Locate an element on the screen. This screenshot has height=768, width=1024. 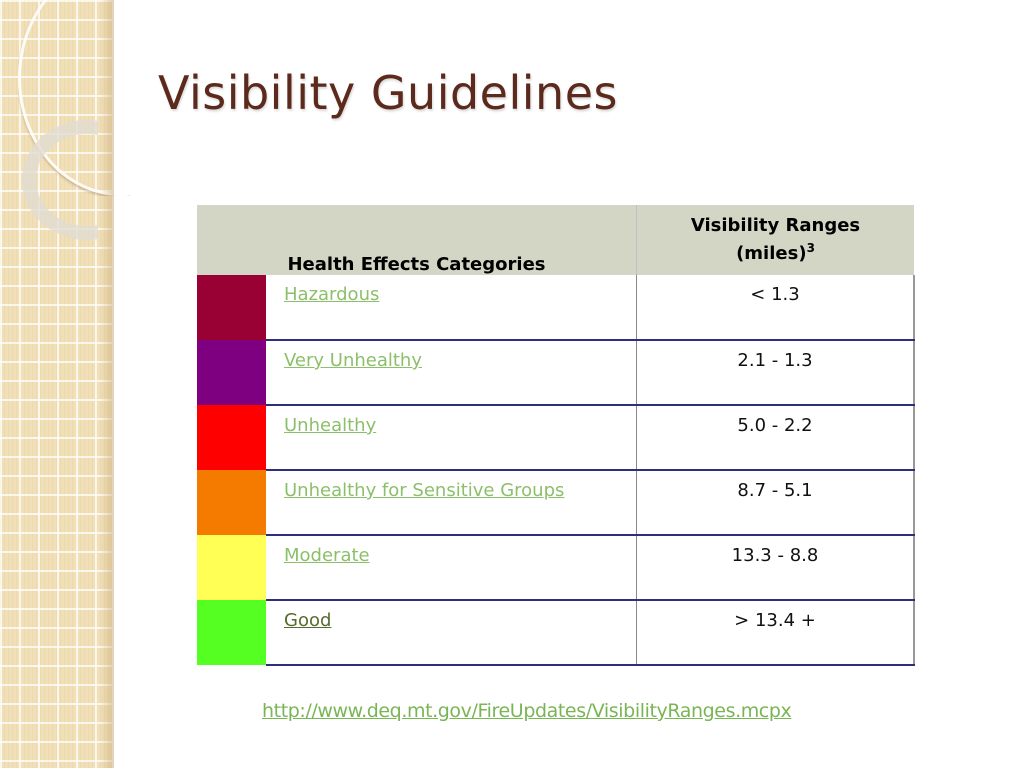
range-value: 5.0 - 2.2 is located at coordinates (775, 438).